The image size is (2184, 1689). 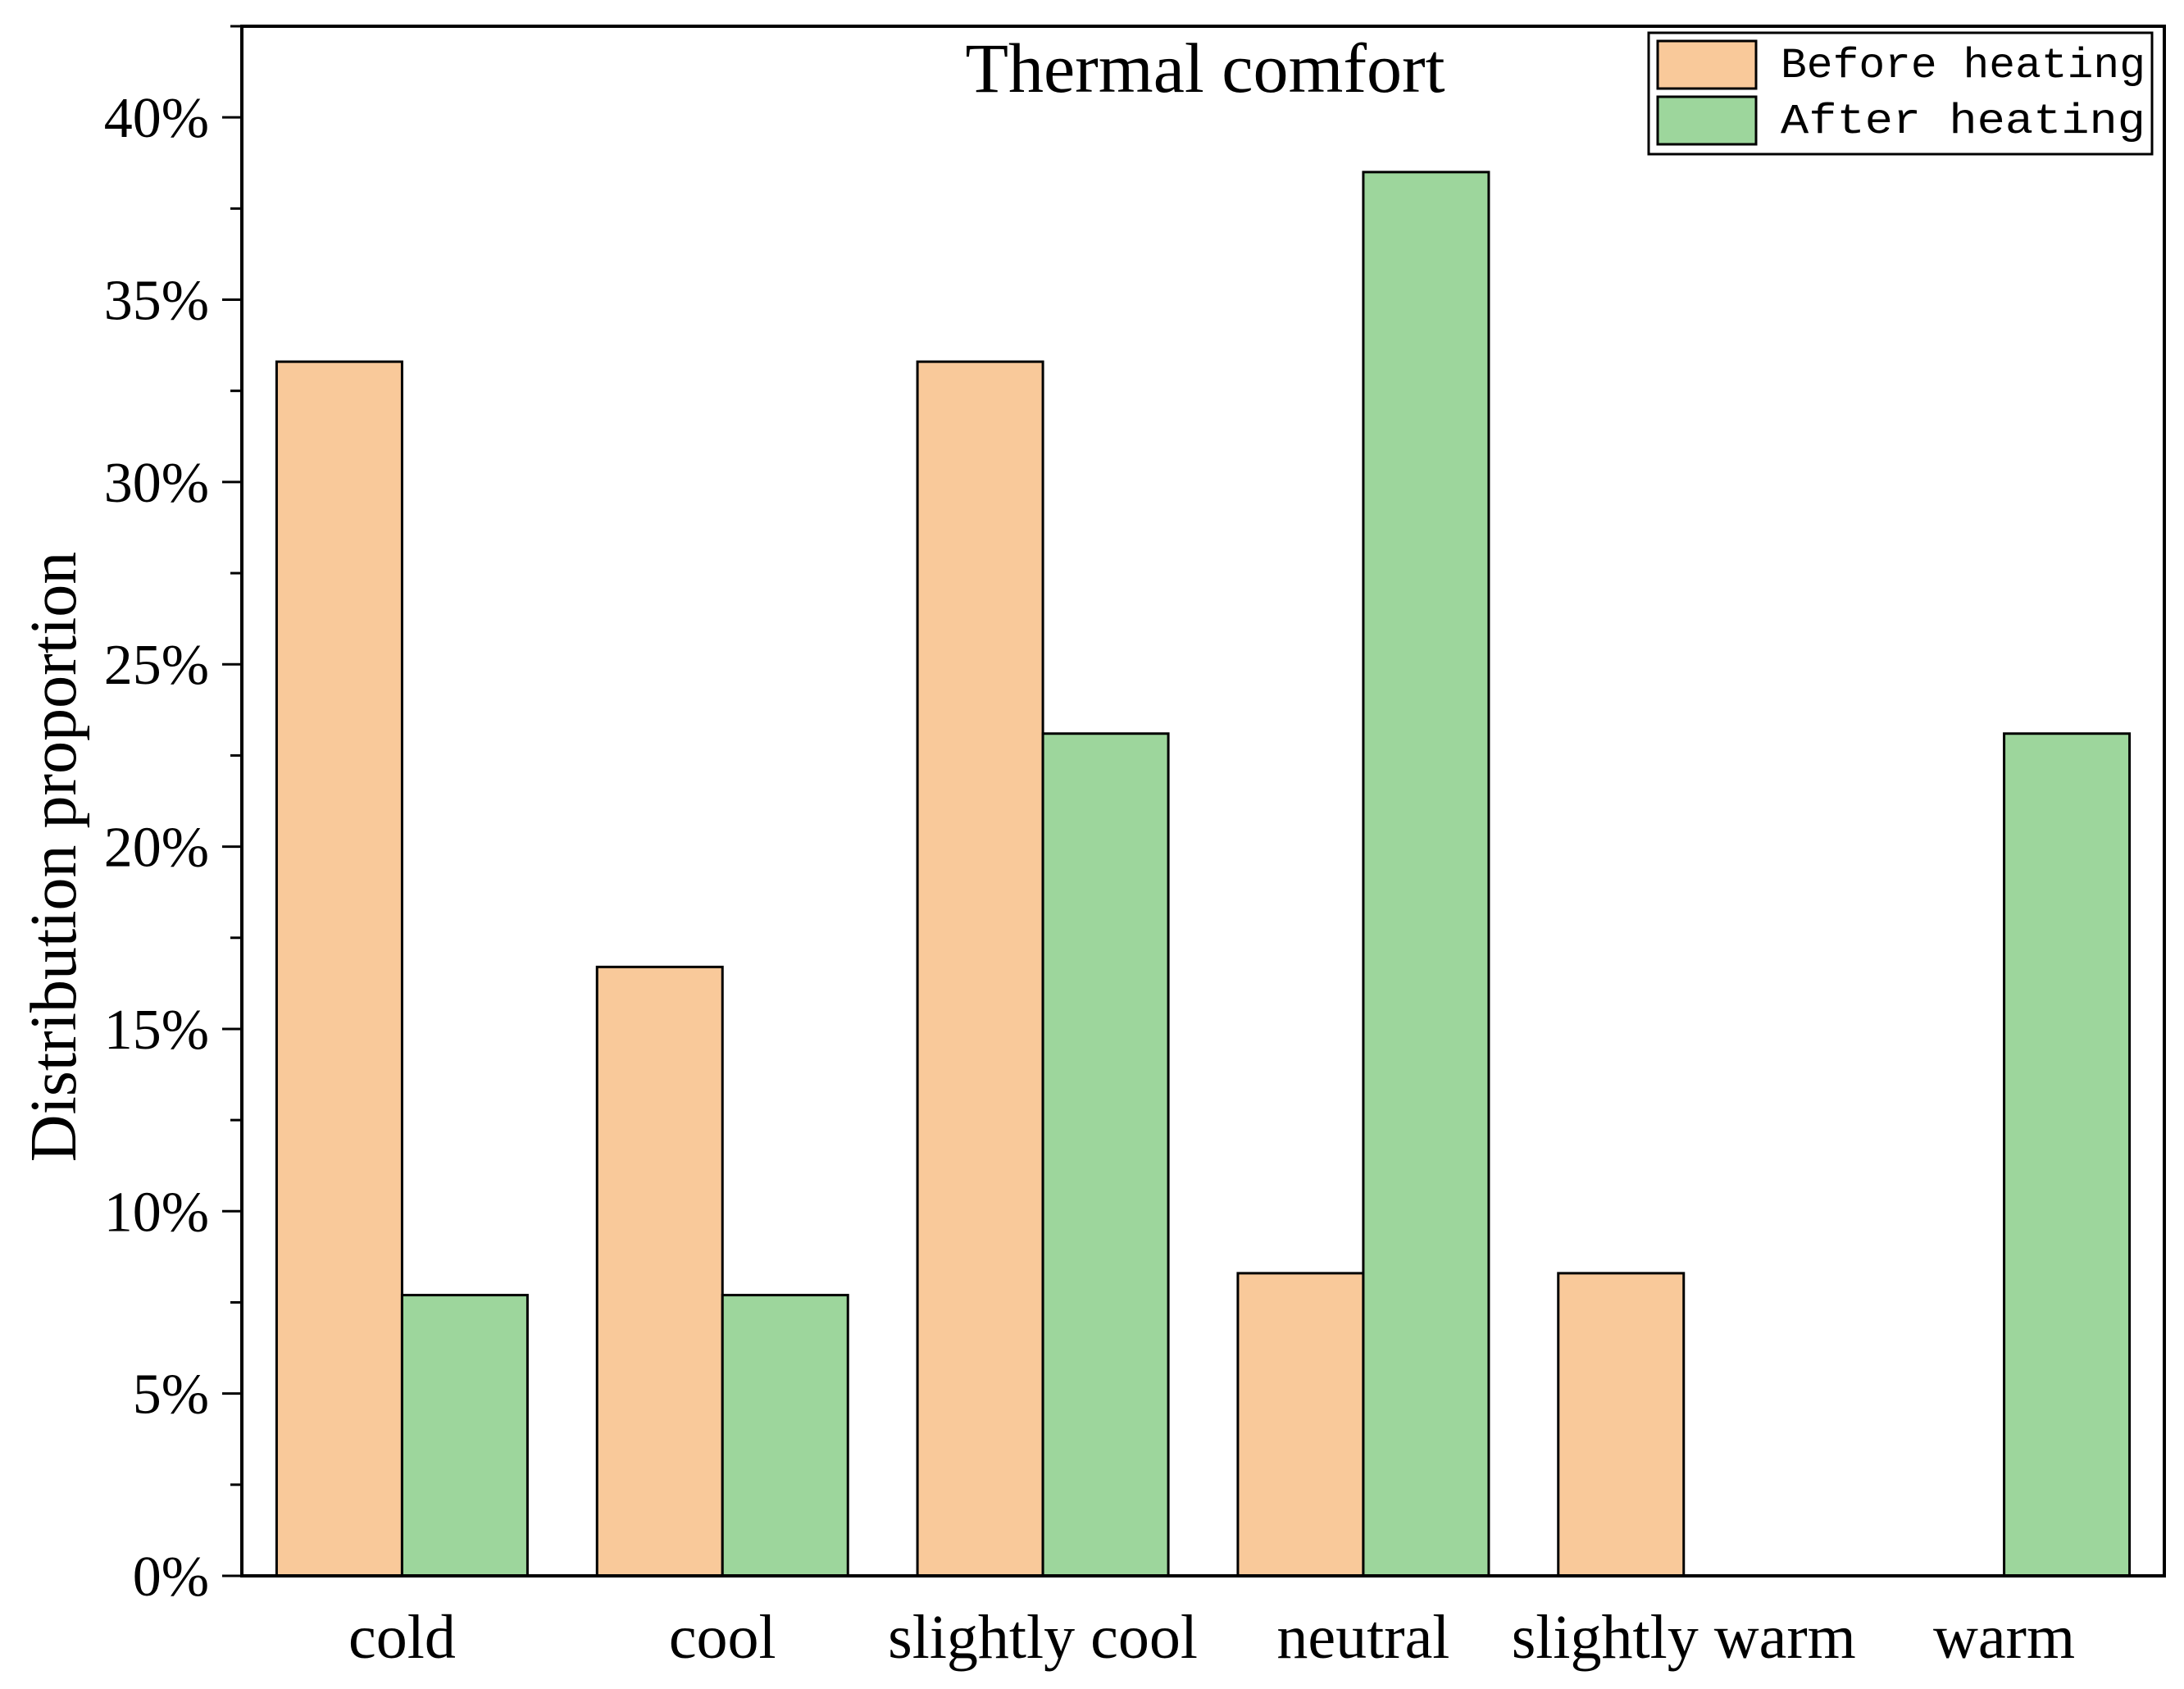 I want to click on y-tick-label: 0%, so click(x=171, y=1577).